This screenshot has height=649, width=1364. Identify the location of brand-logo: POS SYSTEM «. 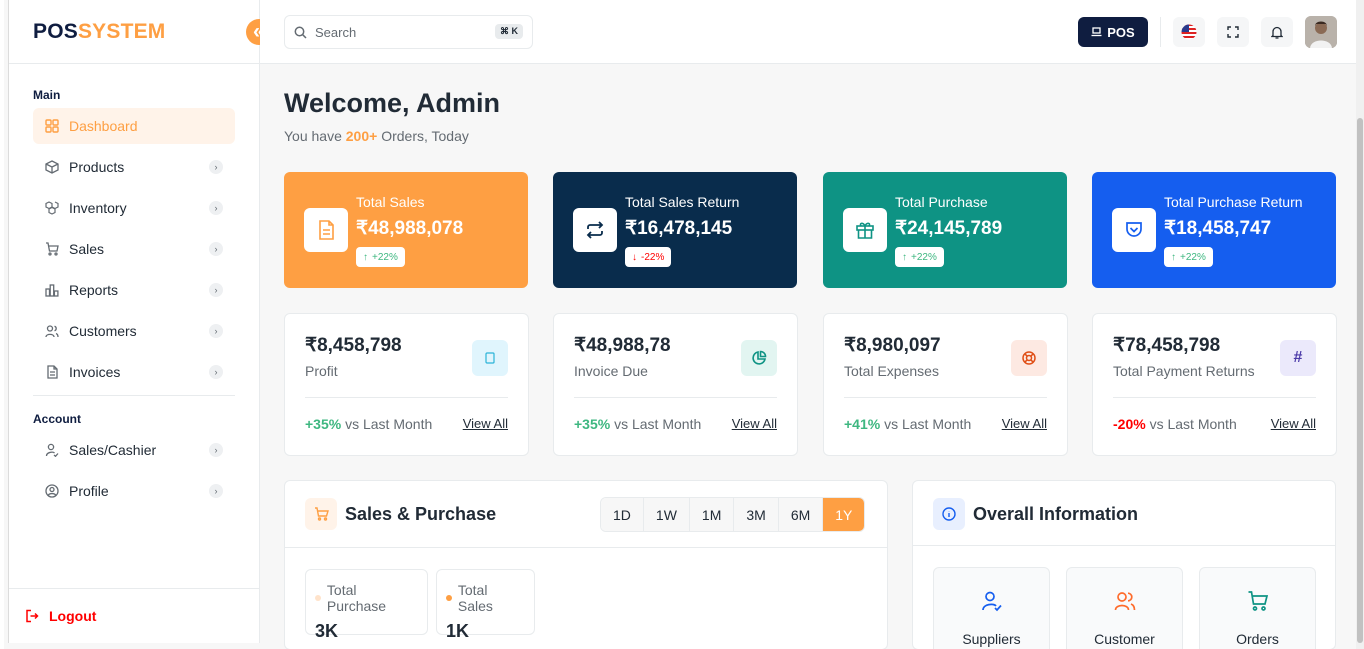
(140, 32).